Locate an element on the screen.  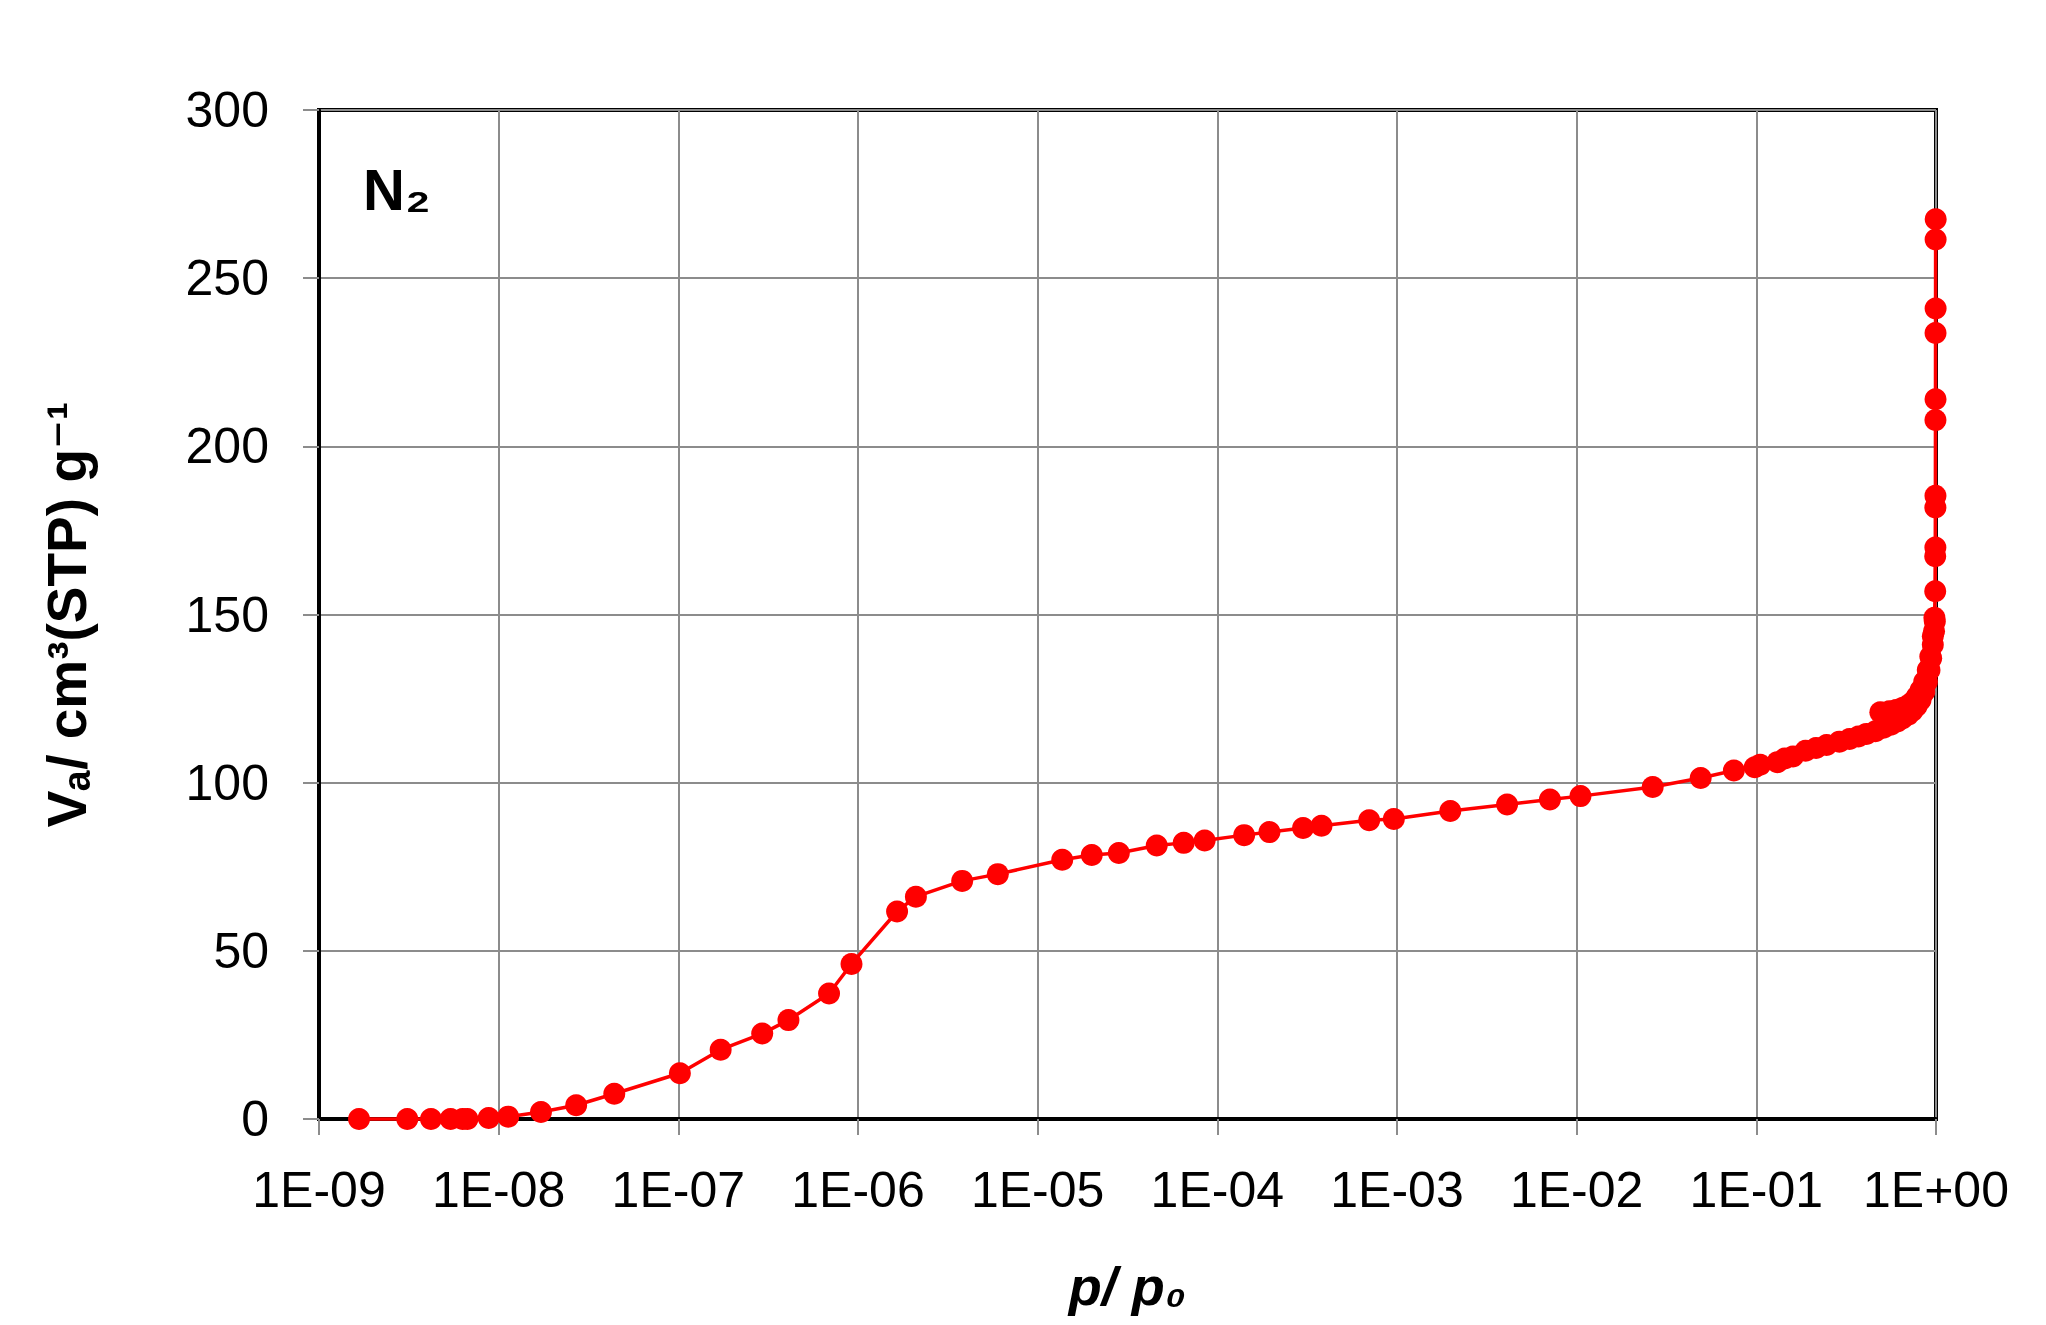
x-tick-label: 1E-08 is located at coordinates (498, 1190).